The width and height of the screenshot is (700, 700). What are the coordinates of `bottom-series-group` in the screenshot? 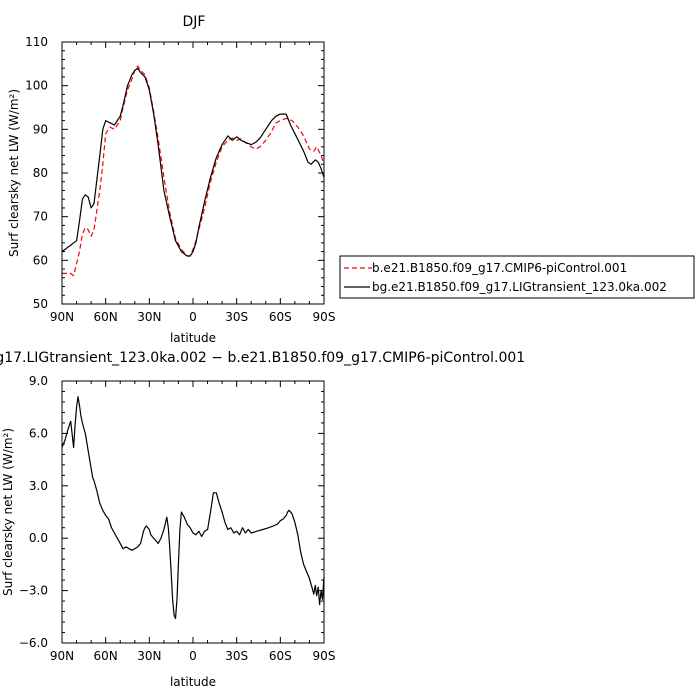 It's located at (193, 508).